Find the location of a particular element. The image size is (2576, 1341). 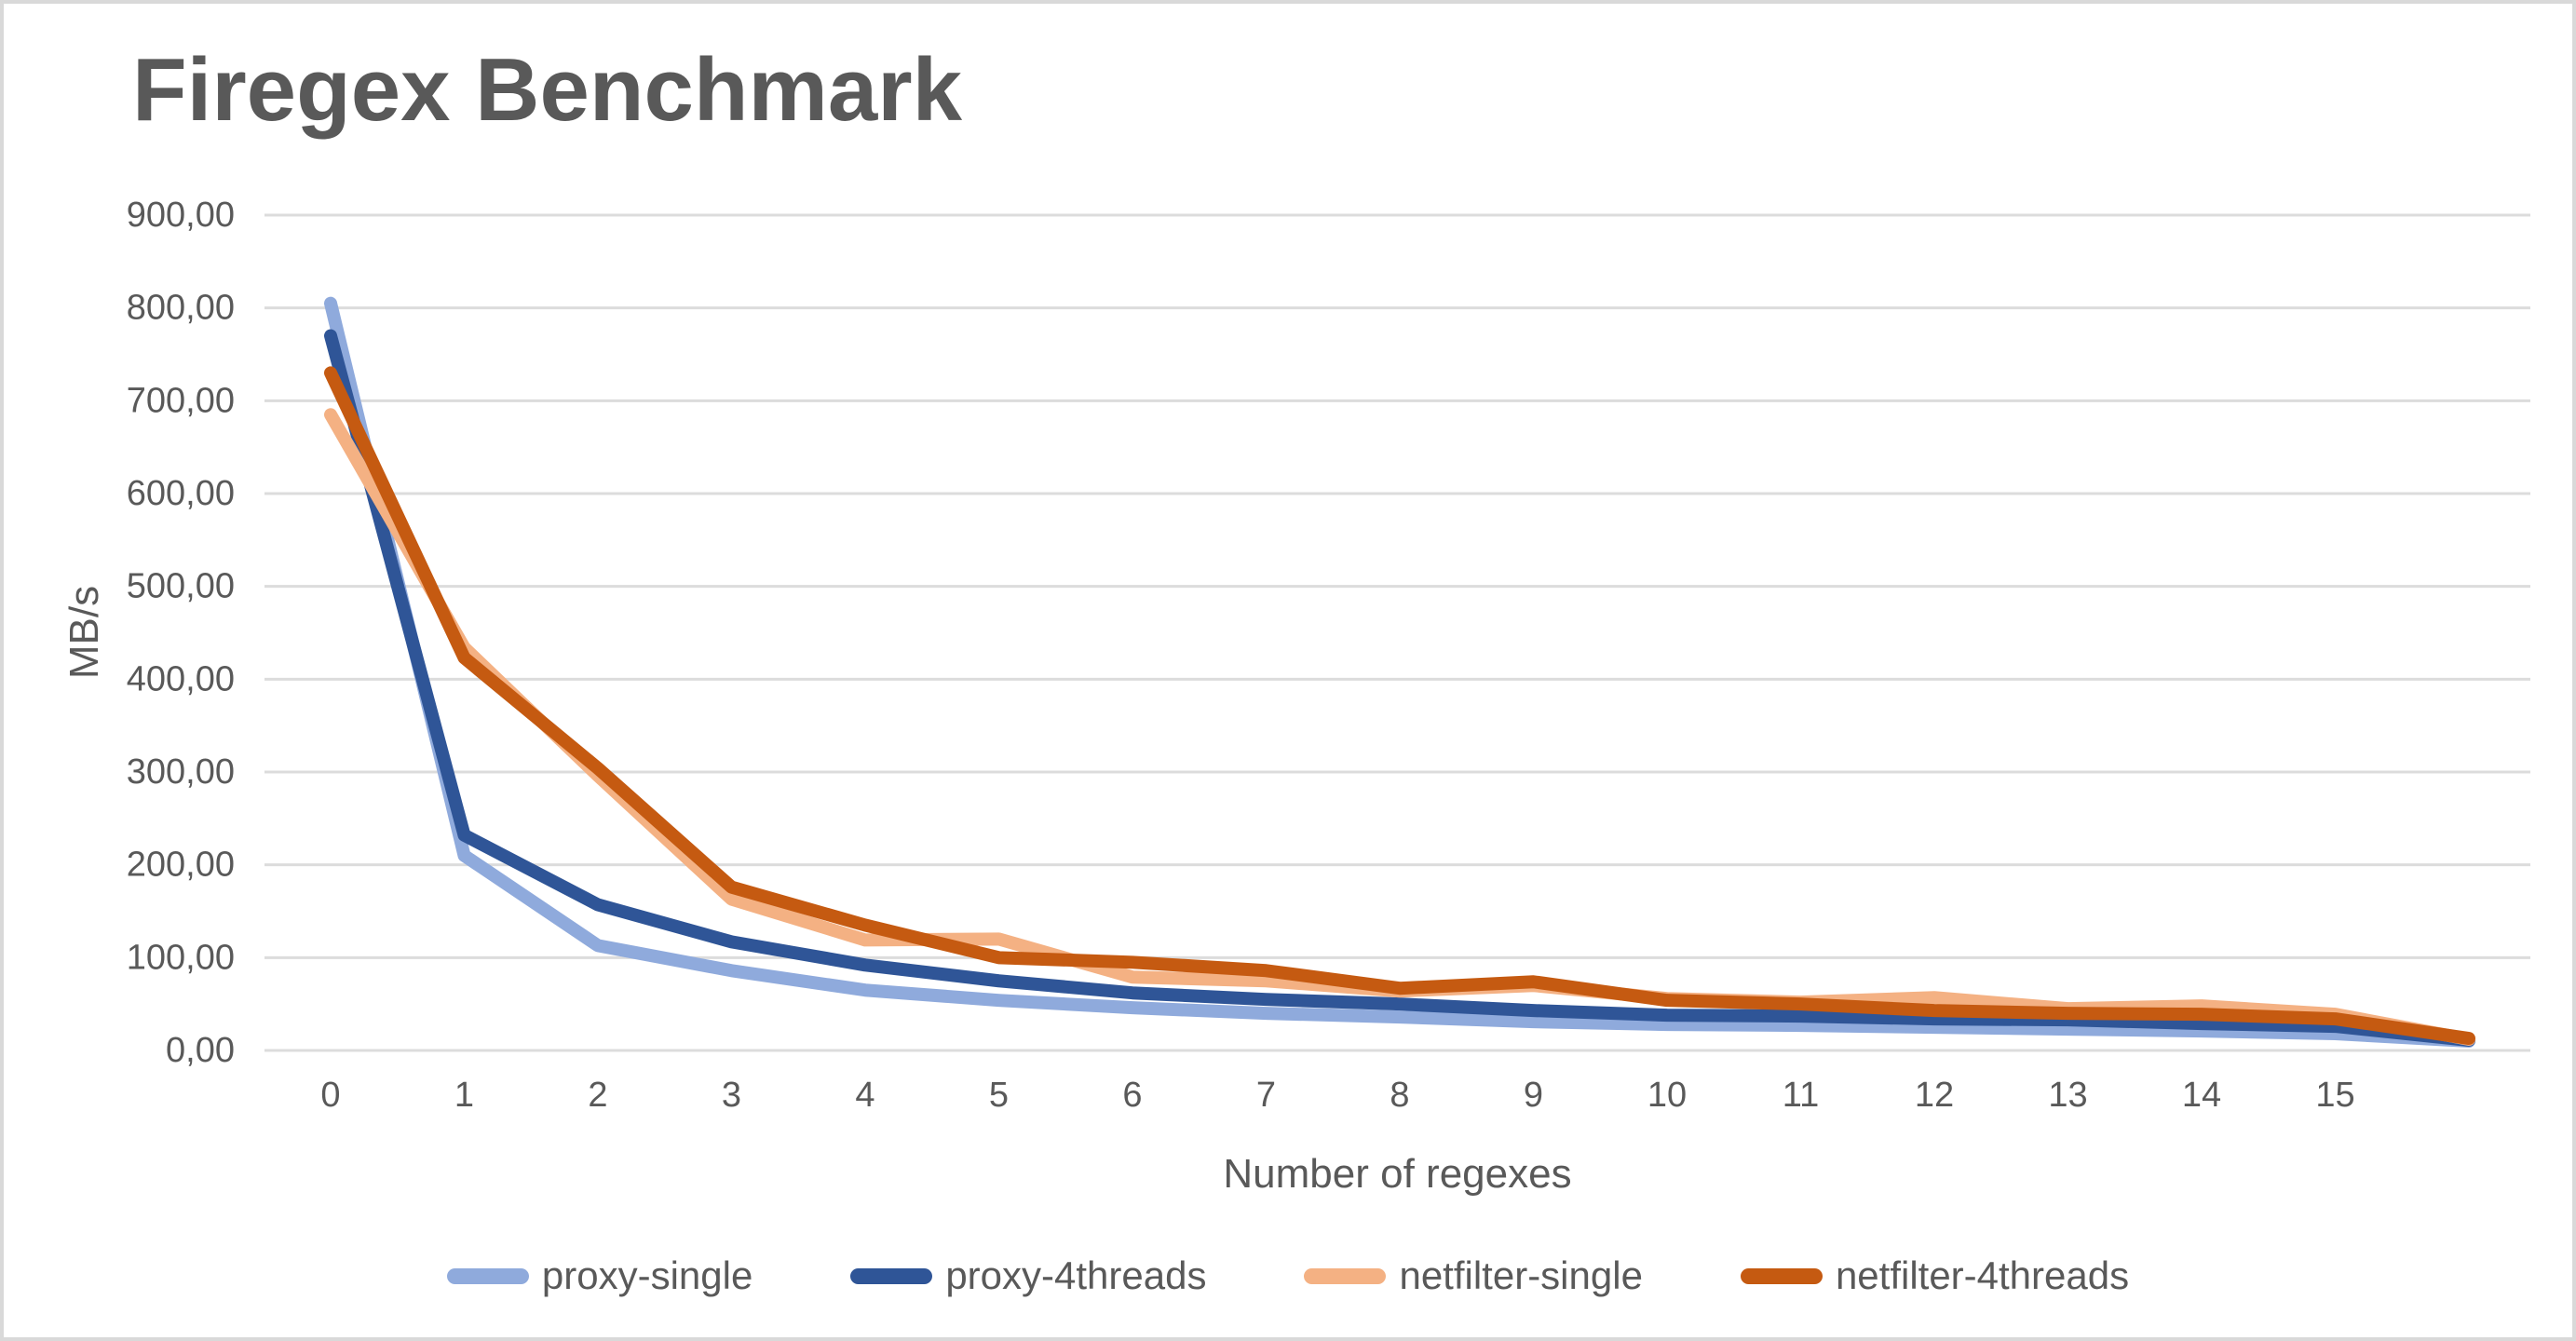

x-tick-label: 6 is located at coordinates (1132, 1095).